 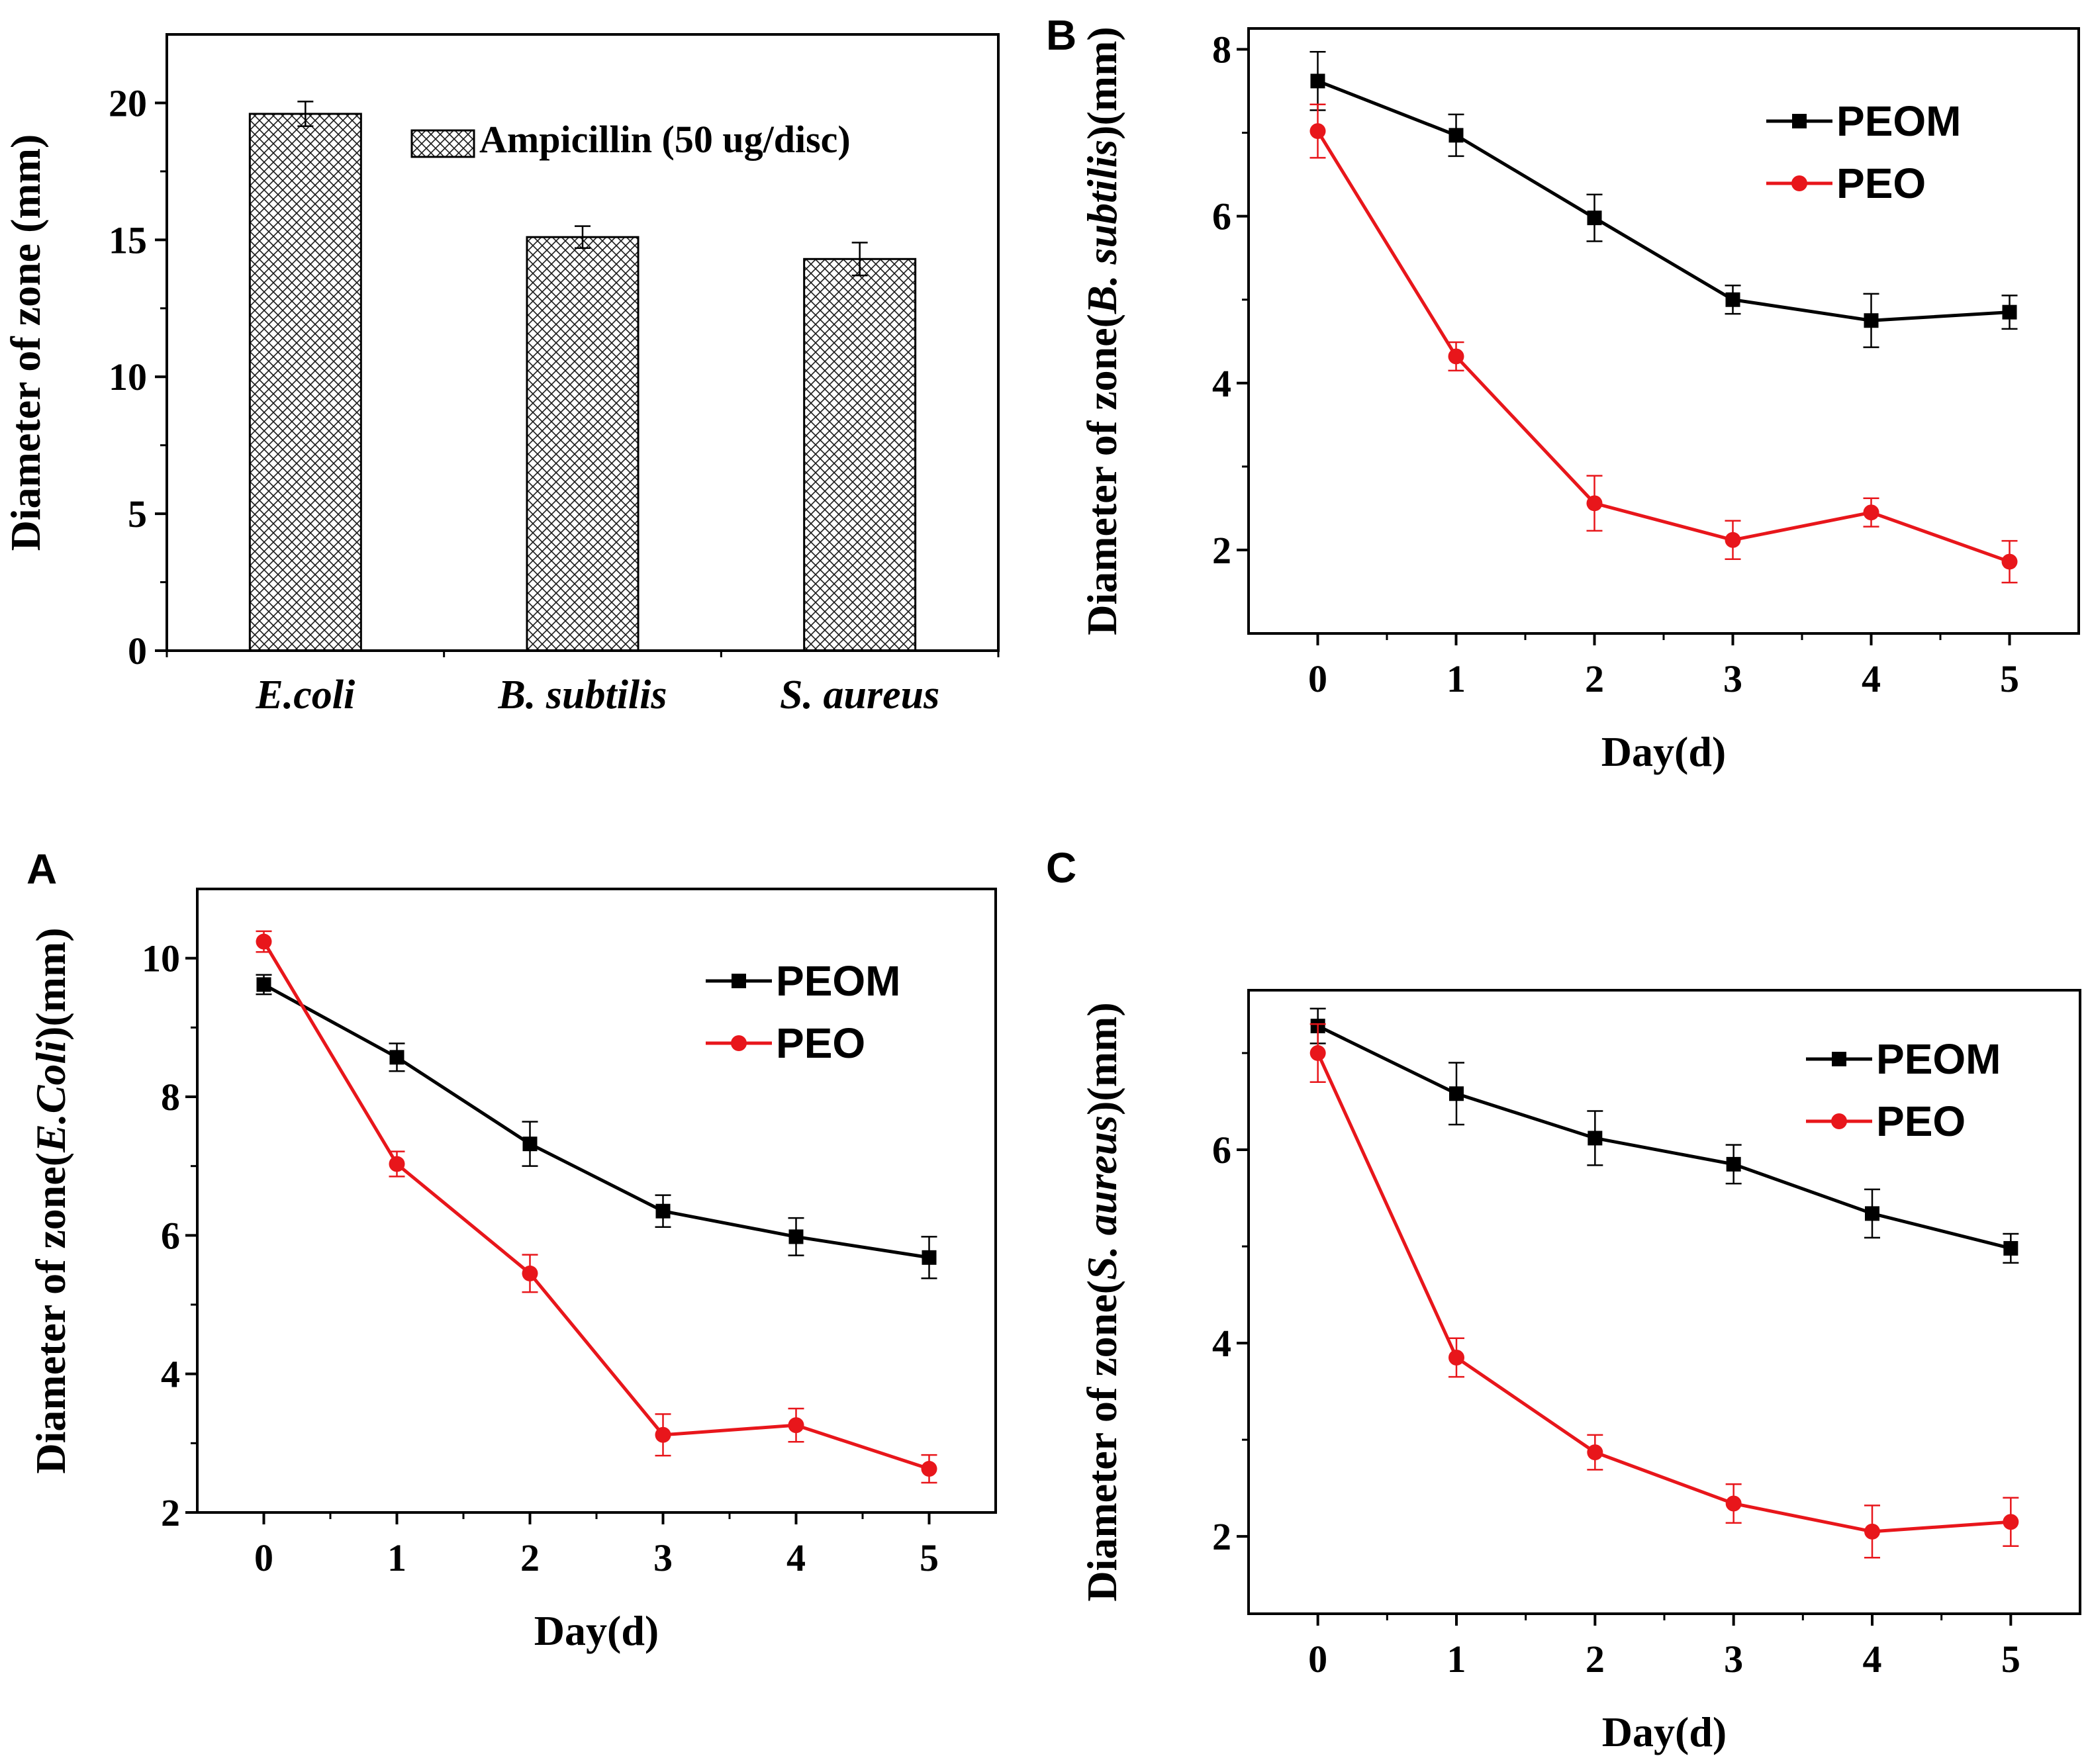 What do you see at coordinates (137, 513) in the screenshot?
I see `y-tick-label: 5` at bounding box center [137, 513].